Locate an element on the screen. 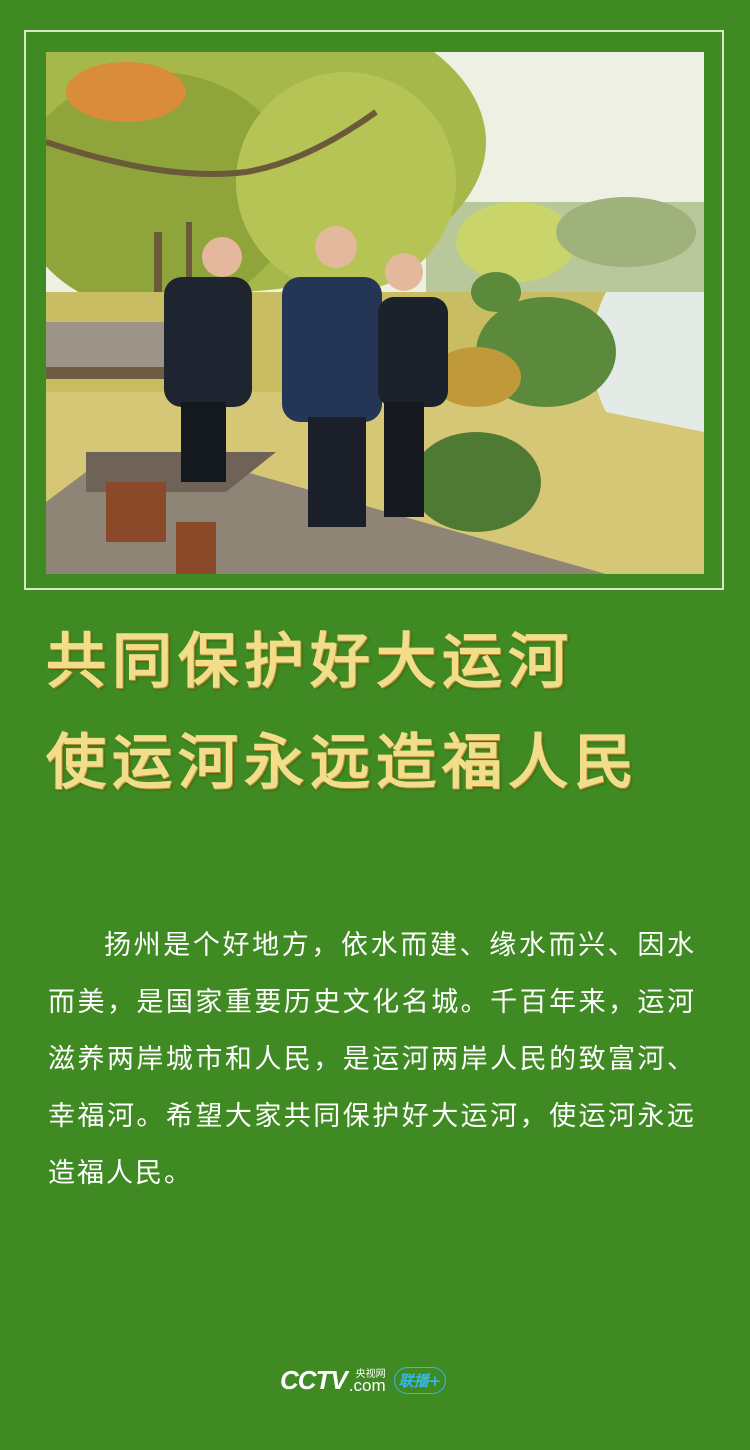 Image resolution: width=750 pixels, height=1450 pixels. footer-logos: CCTV .com 央视网 联播+ is located at coordinates (363, 1380).